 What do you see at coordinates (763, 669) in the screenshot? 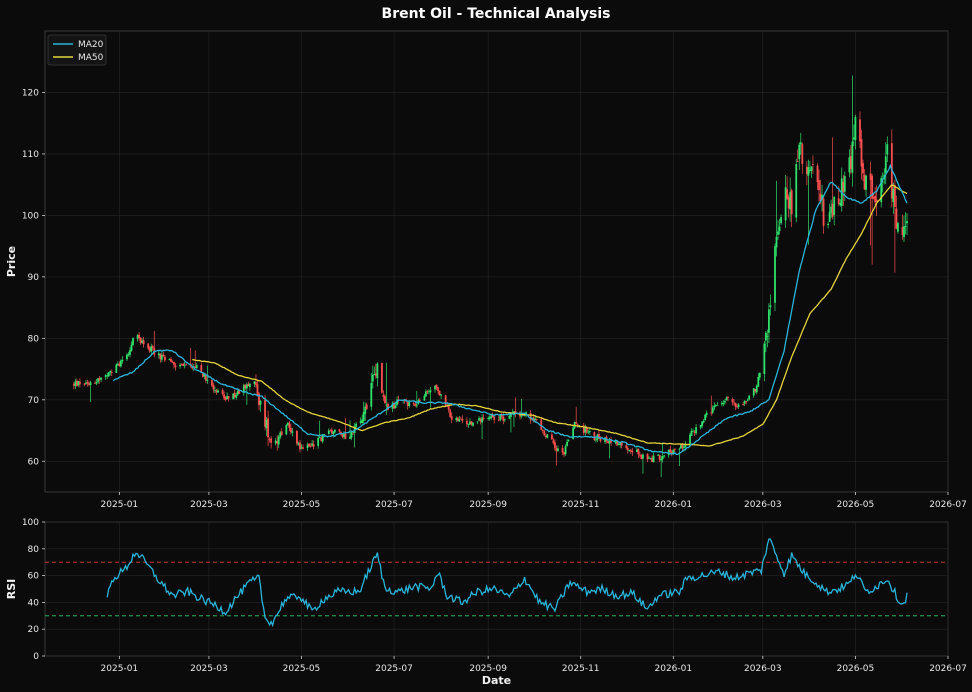
I see `rsi-x-tick-label: 2026-03` at bounding box center [763, 669].